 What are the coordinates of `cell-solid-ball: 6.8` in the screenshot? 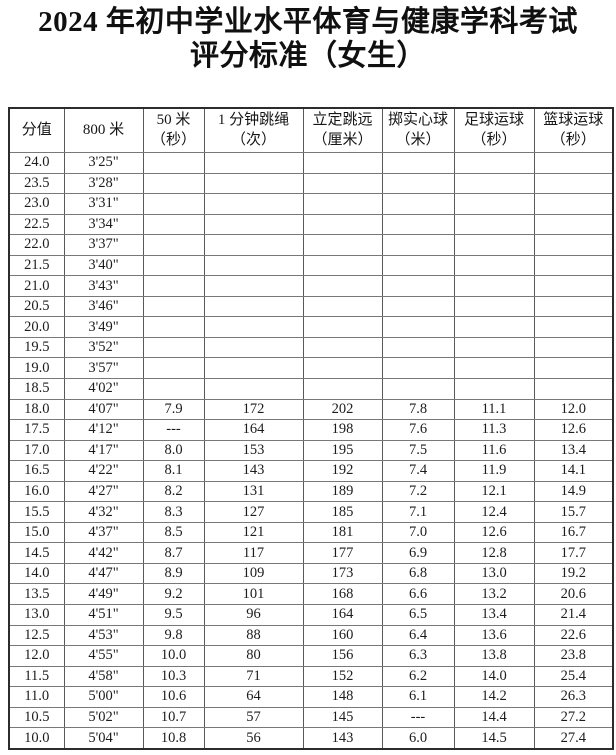 It's located at (418, 573).